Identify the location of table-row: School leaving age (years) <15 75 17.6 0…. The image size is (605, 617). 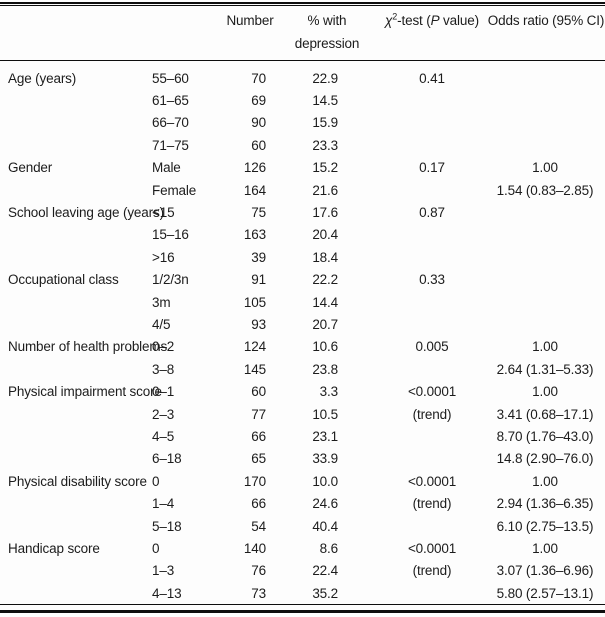
(302, 212).